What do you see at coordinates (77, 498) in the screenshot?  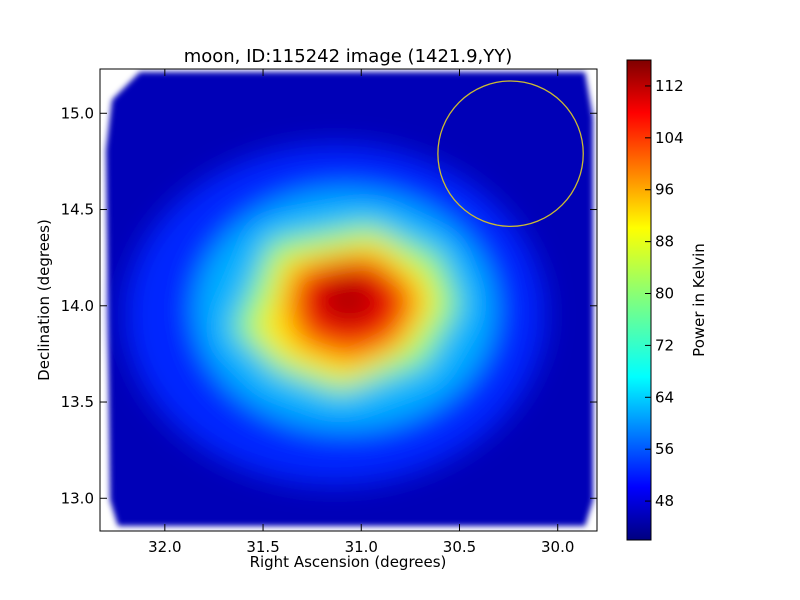 I see `y-tick-label: 13.0` at bounding box center [77, 498].